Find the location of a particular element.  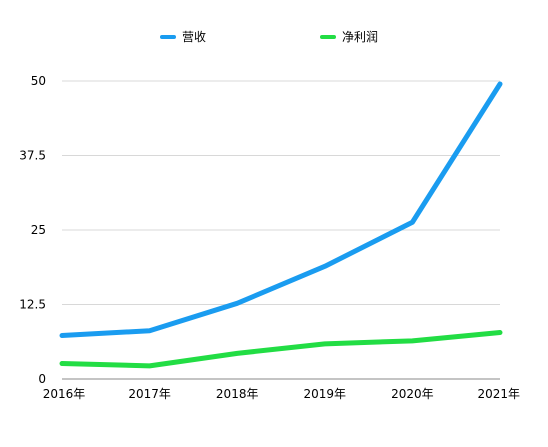

y-tick-label: 12.5 is located at coordinates (32, 305).